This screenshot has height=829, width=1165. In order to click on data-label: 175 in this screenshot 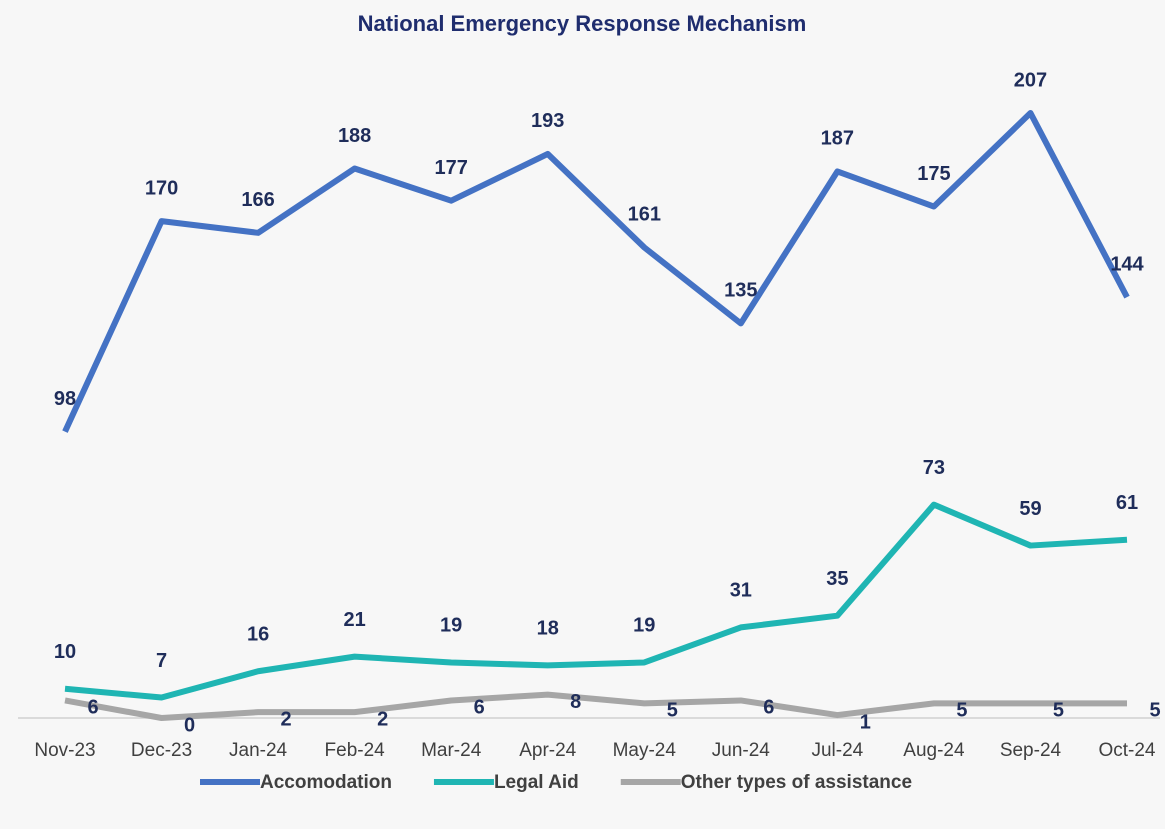, I will do `click(933, 174)`.